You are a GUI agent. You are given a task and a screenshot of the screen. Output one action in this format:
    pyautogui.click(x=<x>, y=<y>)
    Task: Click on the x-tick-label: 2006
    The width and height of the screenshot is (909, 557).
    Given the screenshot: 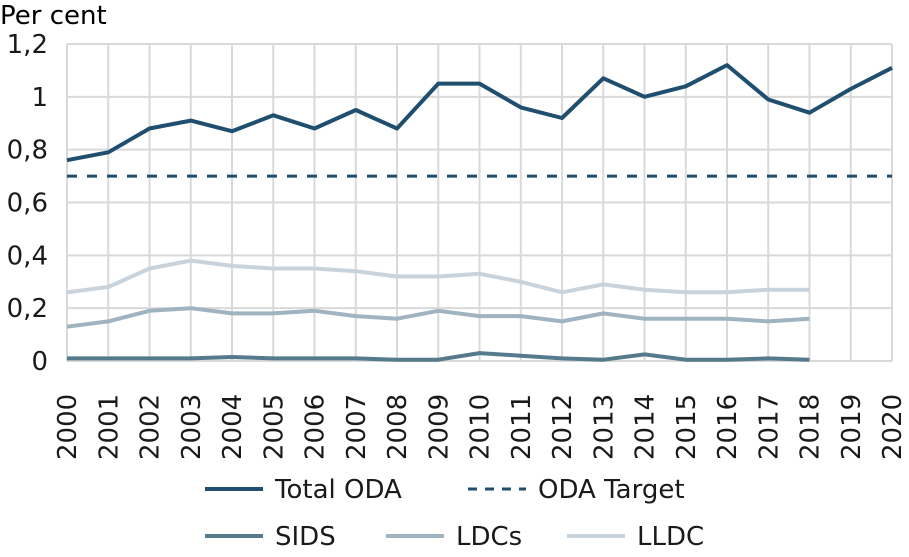 What is the action you would take?
    pyautogui.click(x=316, y=427)
    